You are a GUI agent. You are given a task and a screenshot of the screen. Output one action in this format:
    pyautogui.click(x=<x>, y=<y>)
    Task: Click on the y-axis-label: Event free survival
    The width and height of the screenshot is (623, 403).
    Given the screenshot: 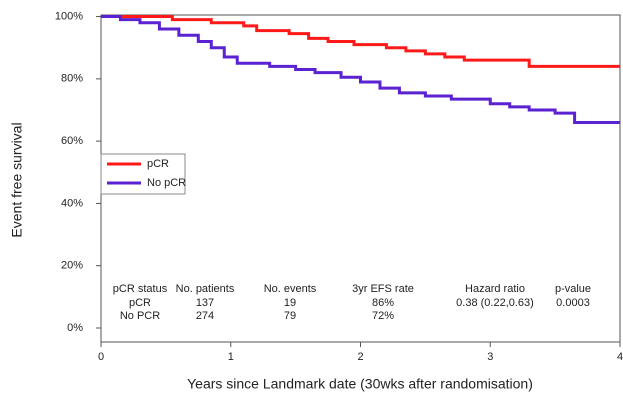 What is the action you would take?
    pyautogui.click(x=17, y=179)
    